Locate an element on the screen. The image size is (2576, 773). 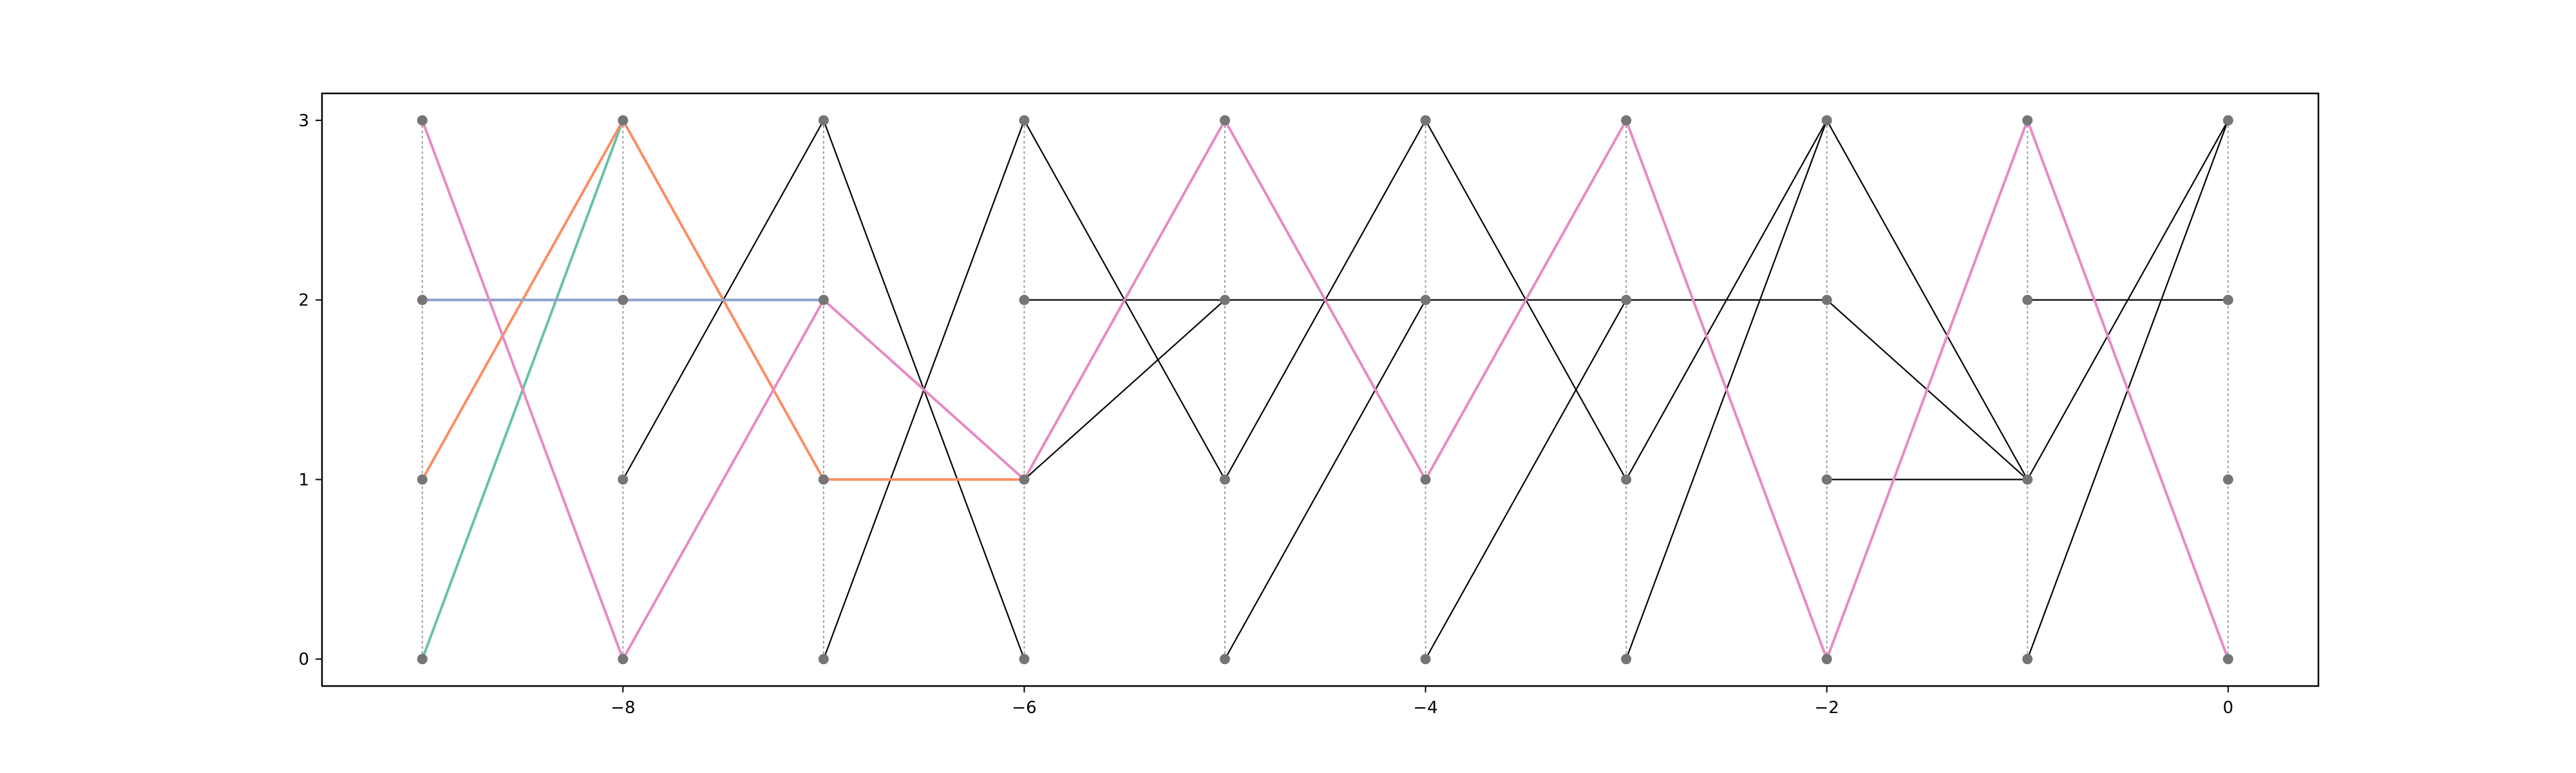
x-tick-label: −2 is located at coordinates (1827, 708).